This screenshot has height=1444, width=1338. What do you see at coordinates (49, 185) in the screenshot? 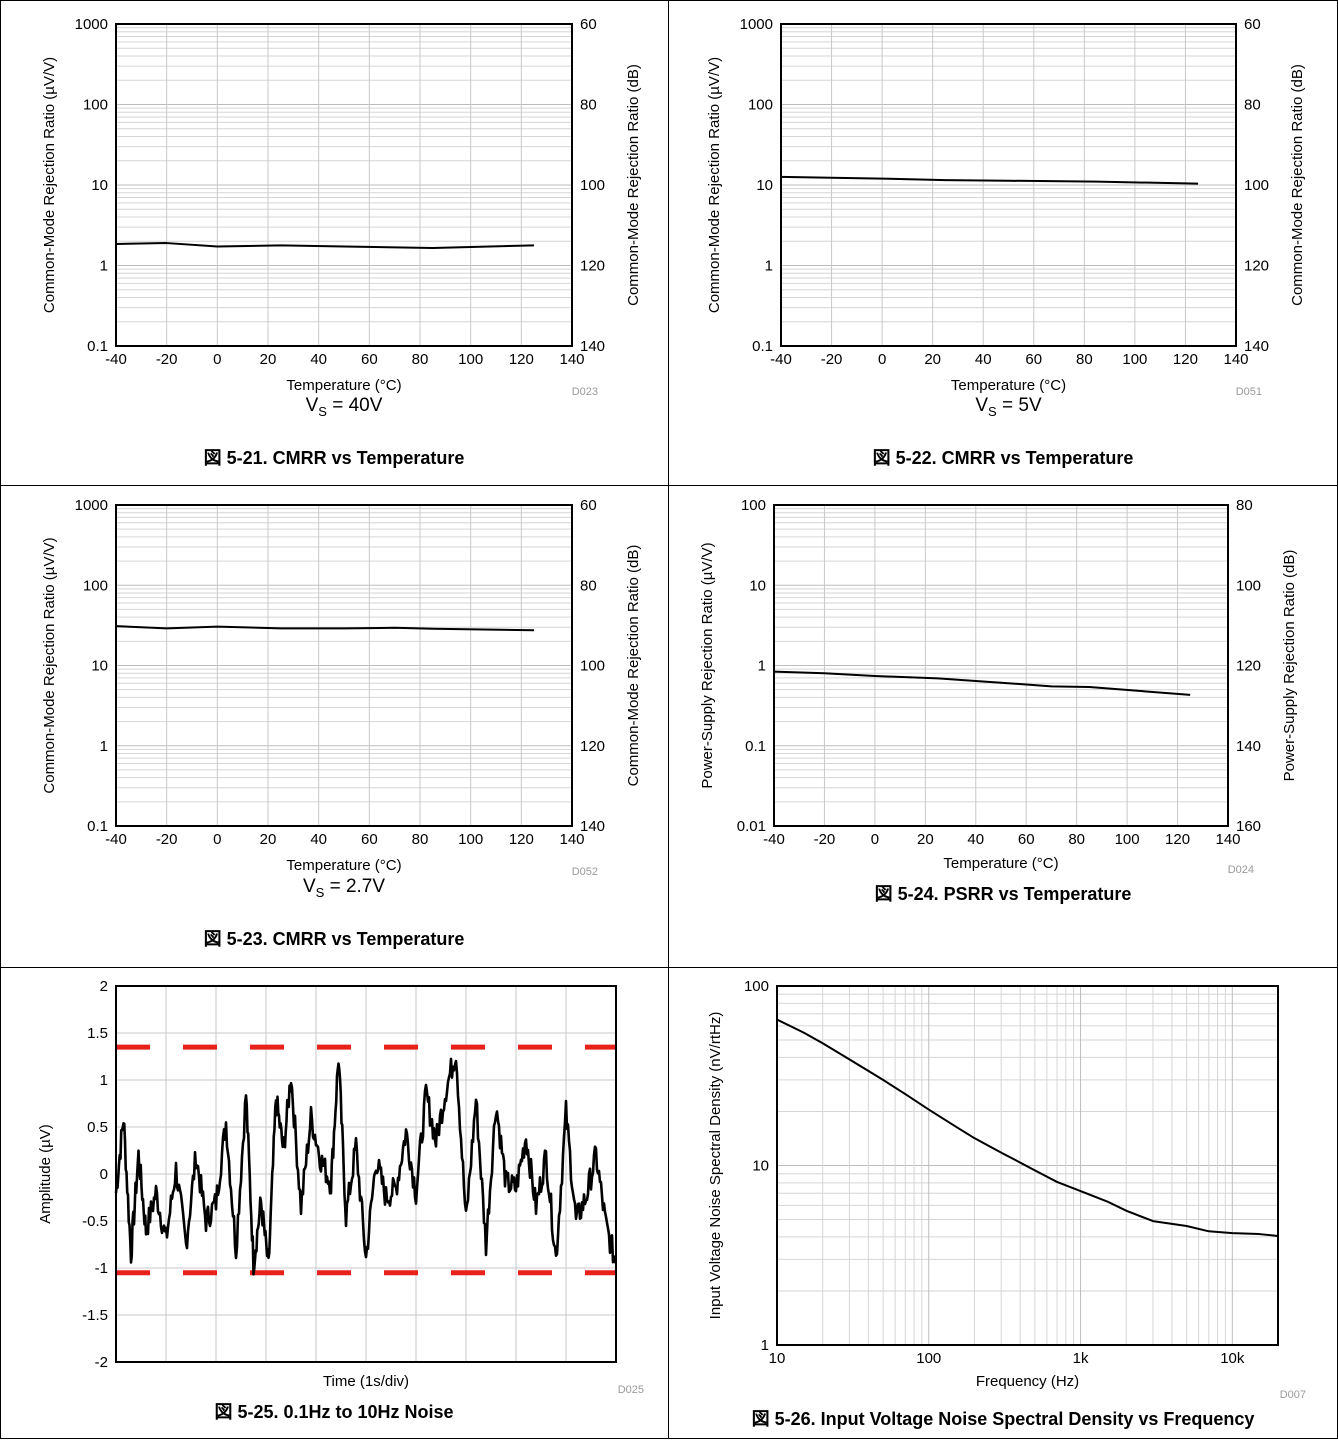
I see `y-axis-label: Common-Mode Rejection Ratio (µV/V)` at bounding box center [49, 185].